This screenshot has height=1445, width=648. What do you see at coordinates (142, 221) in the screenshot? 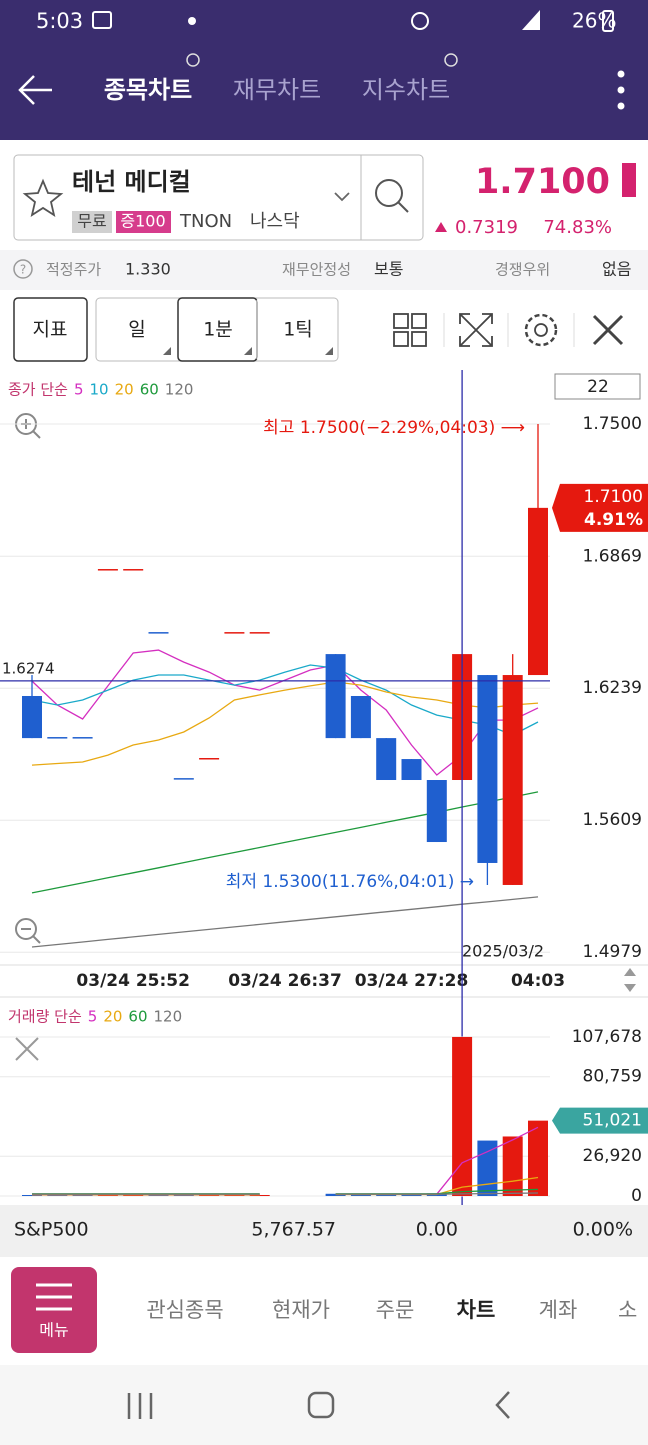
I see `tag: 증100` at bounding box center [142, 221].